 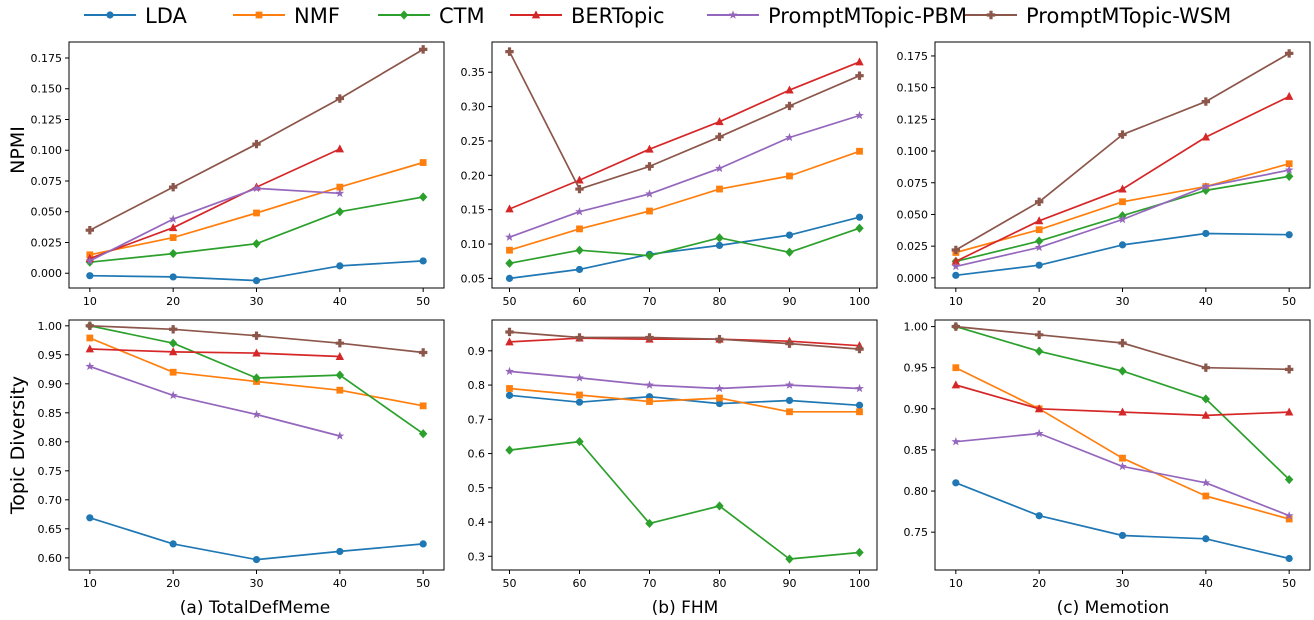 I want to click on y-tick-label: 0.5, so click(x=477, y=488).